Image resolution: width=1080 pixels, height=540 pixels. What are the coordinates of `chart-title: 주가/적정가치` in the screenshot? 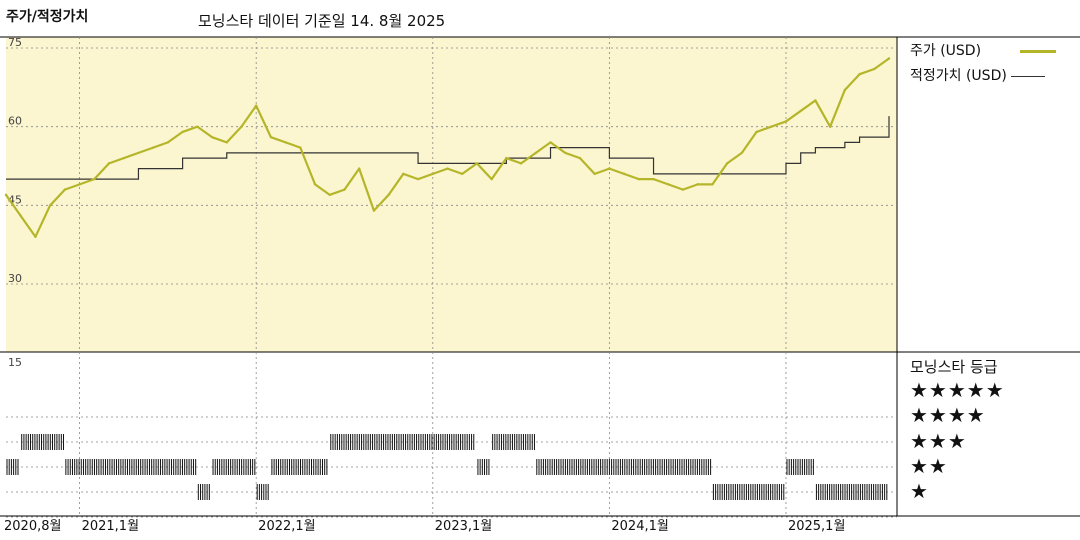 It's located at (47, 17).